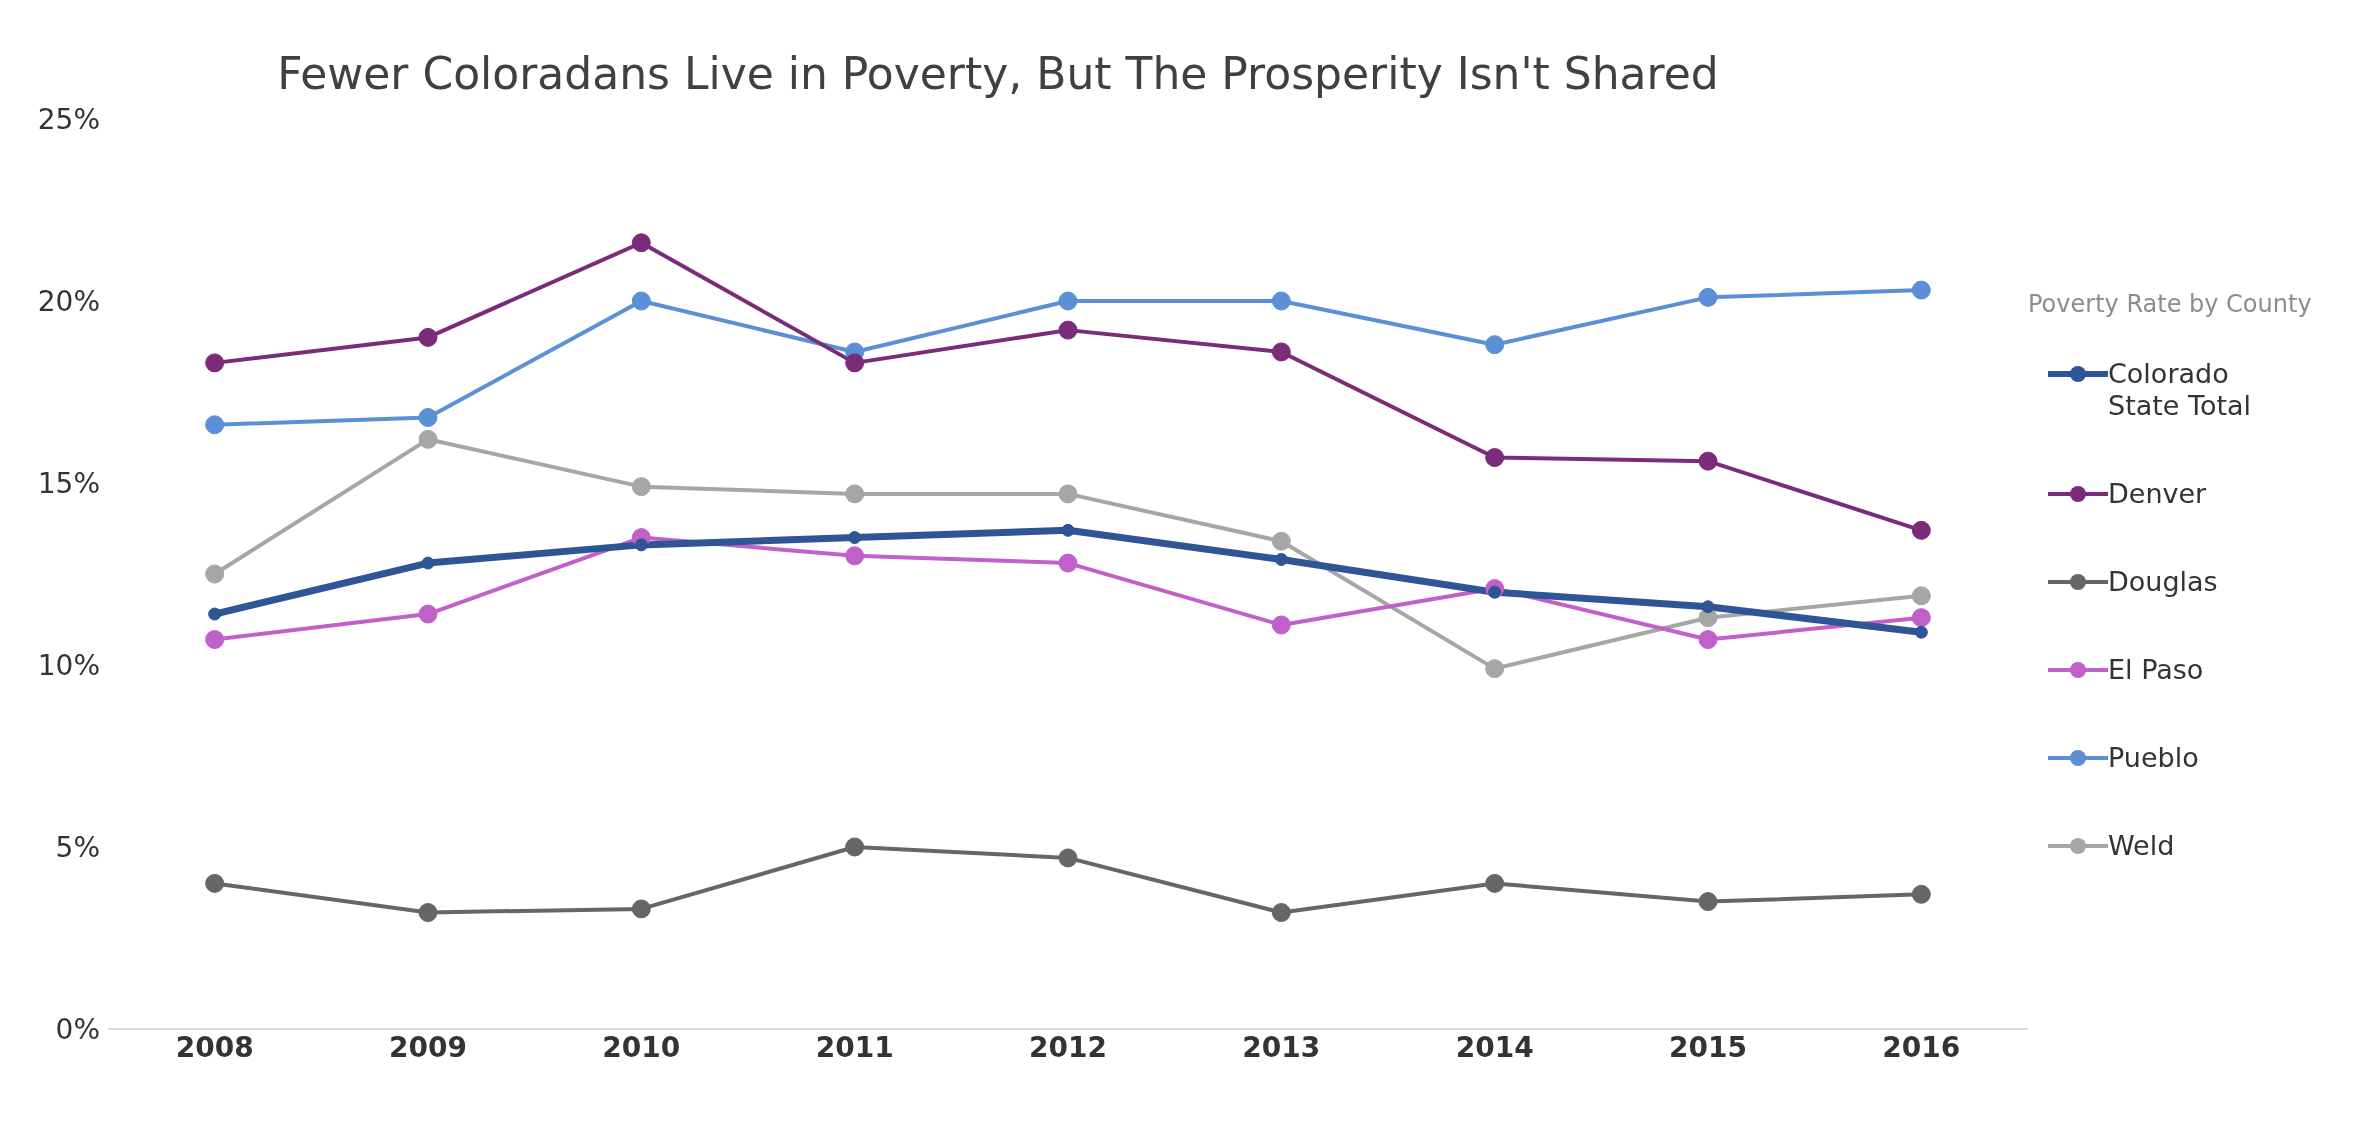  What do you see at coordinates (428, 1047) in the screenshot?
I see `x-tick-label: 2009` at bounding box center [428, 1047].